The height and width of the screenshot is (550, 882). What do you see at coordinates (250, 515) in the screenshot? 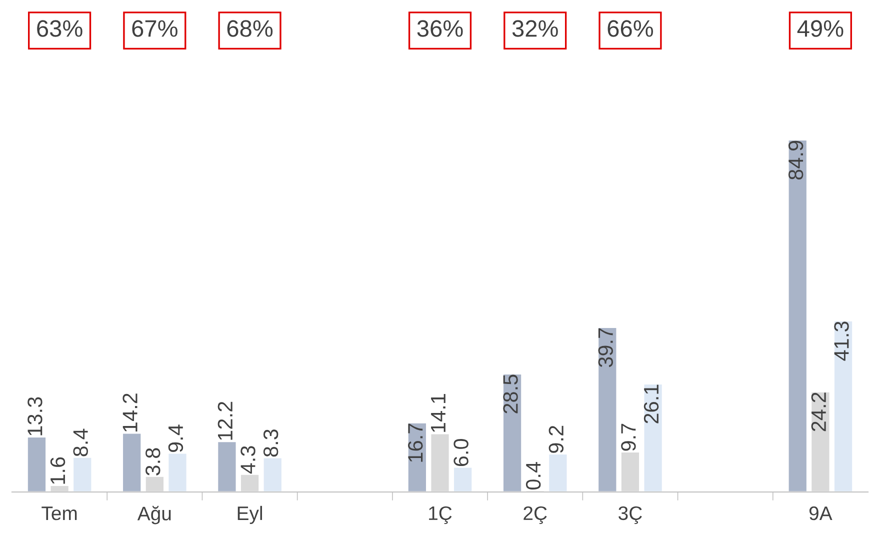
I see `x-tick-label: Eyl` at bounding box center [250, 515].